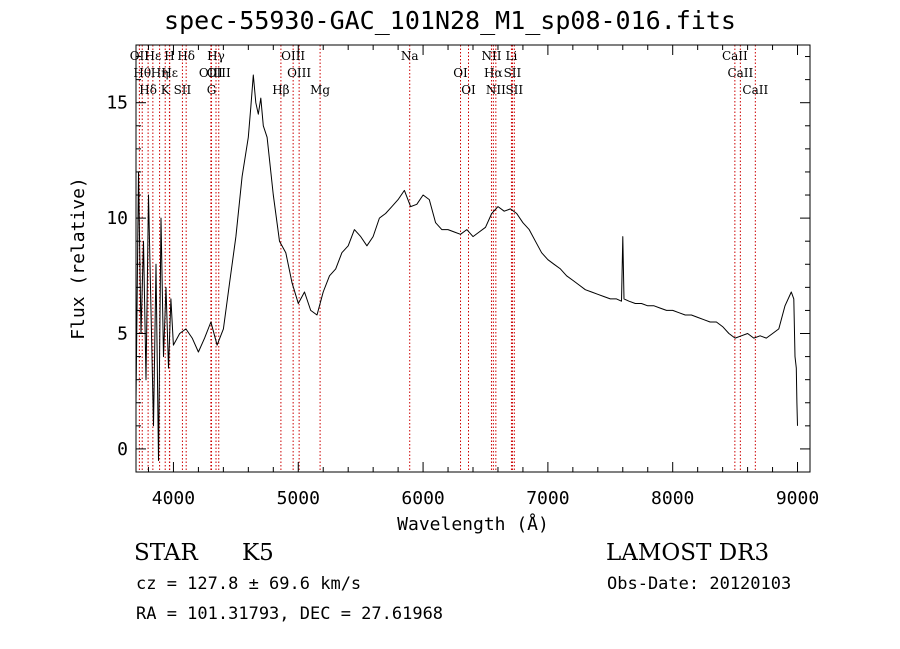 This screenshot has height=649, width=900. I want to click on line-label-2: Hδ, so click(148, 90).